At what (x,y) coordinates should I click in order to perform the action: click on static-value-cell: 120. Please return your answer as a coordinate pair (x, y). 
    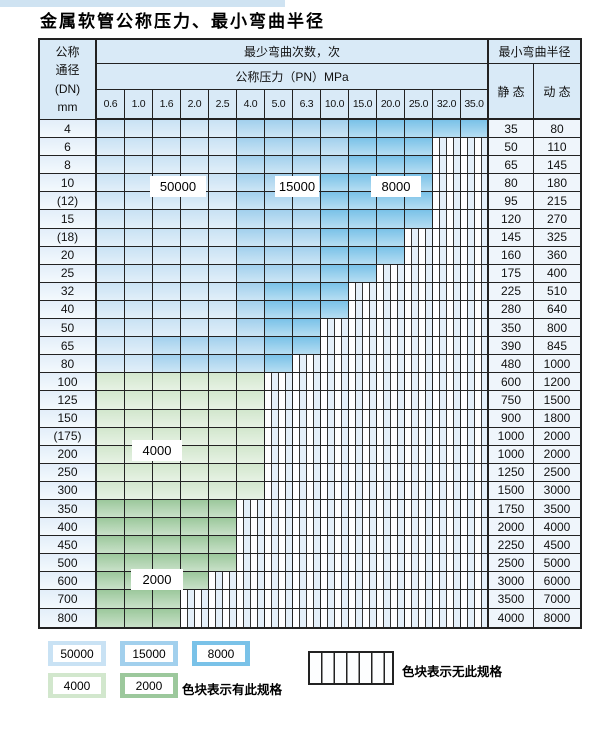
    Looking at the image, I should click on (511, 219).